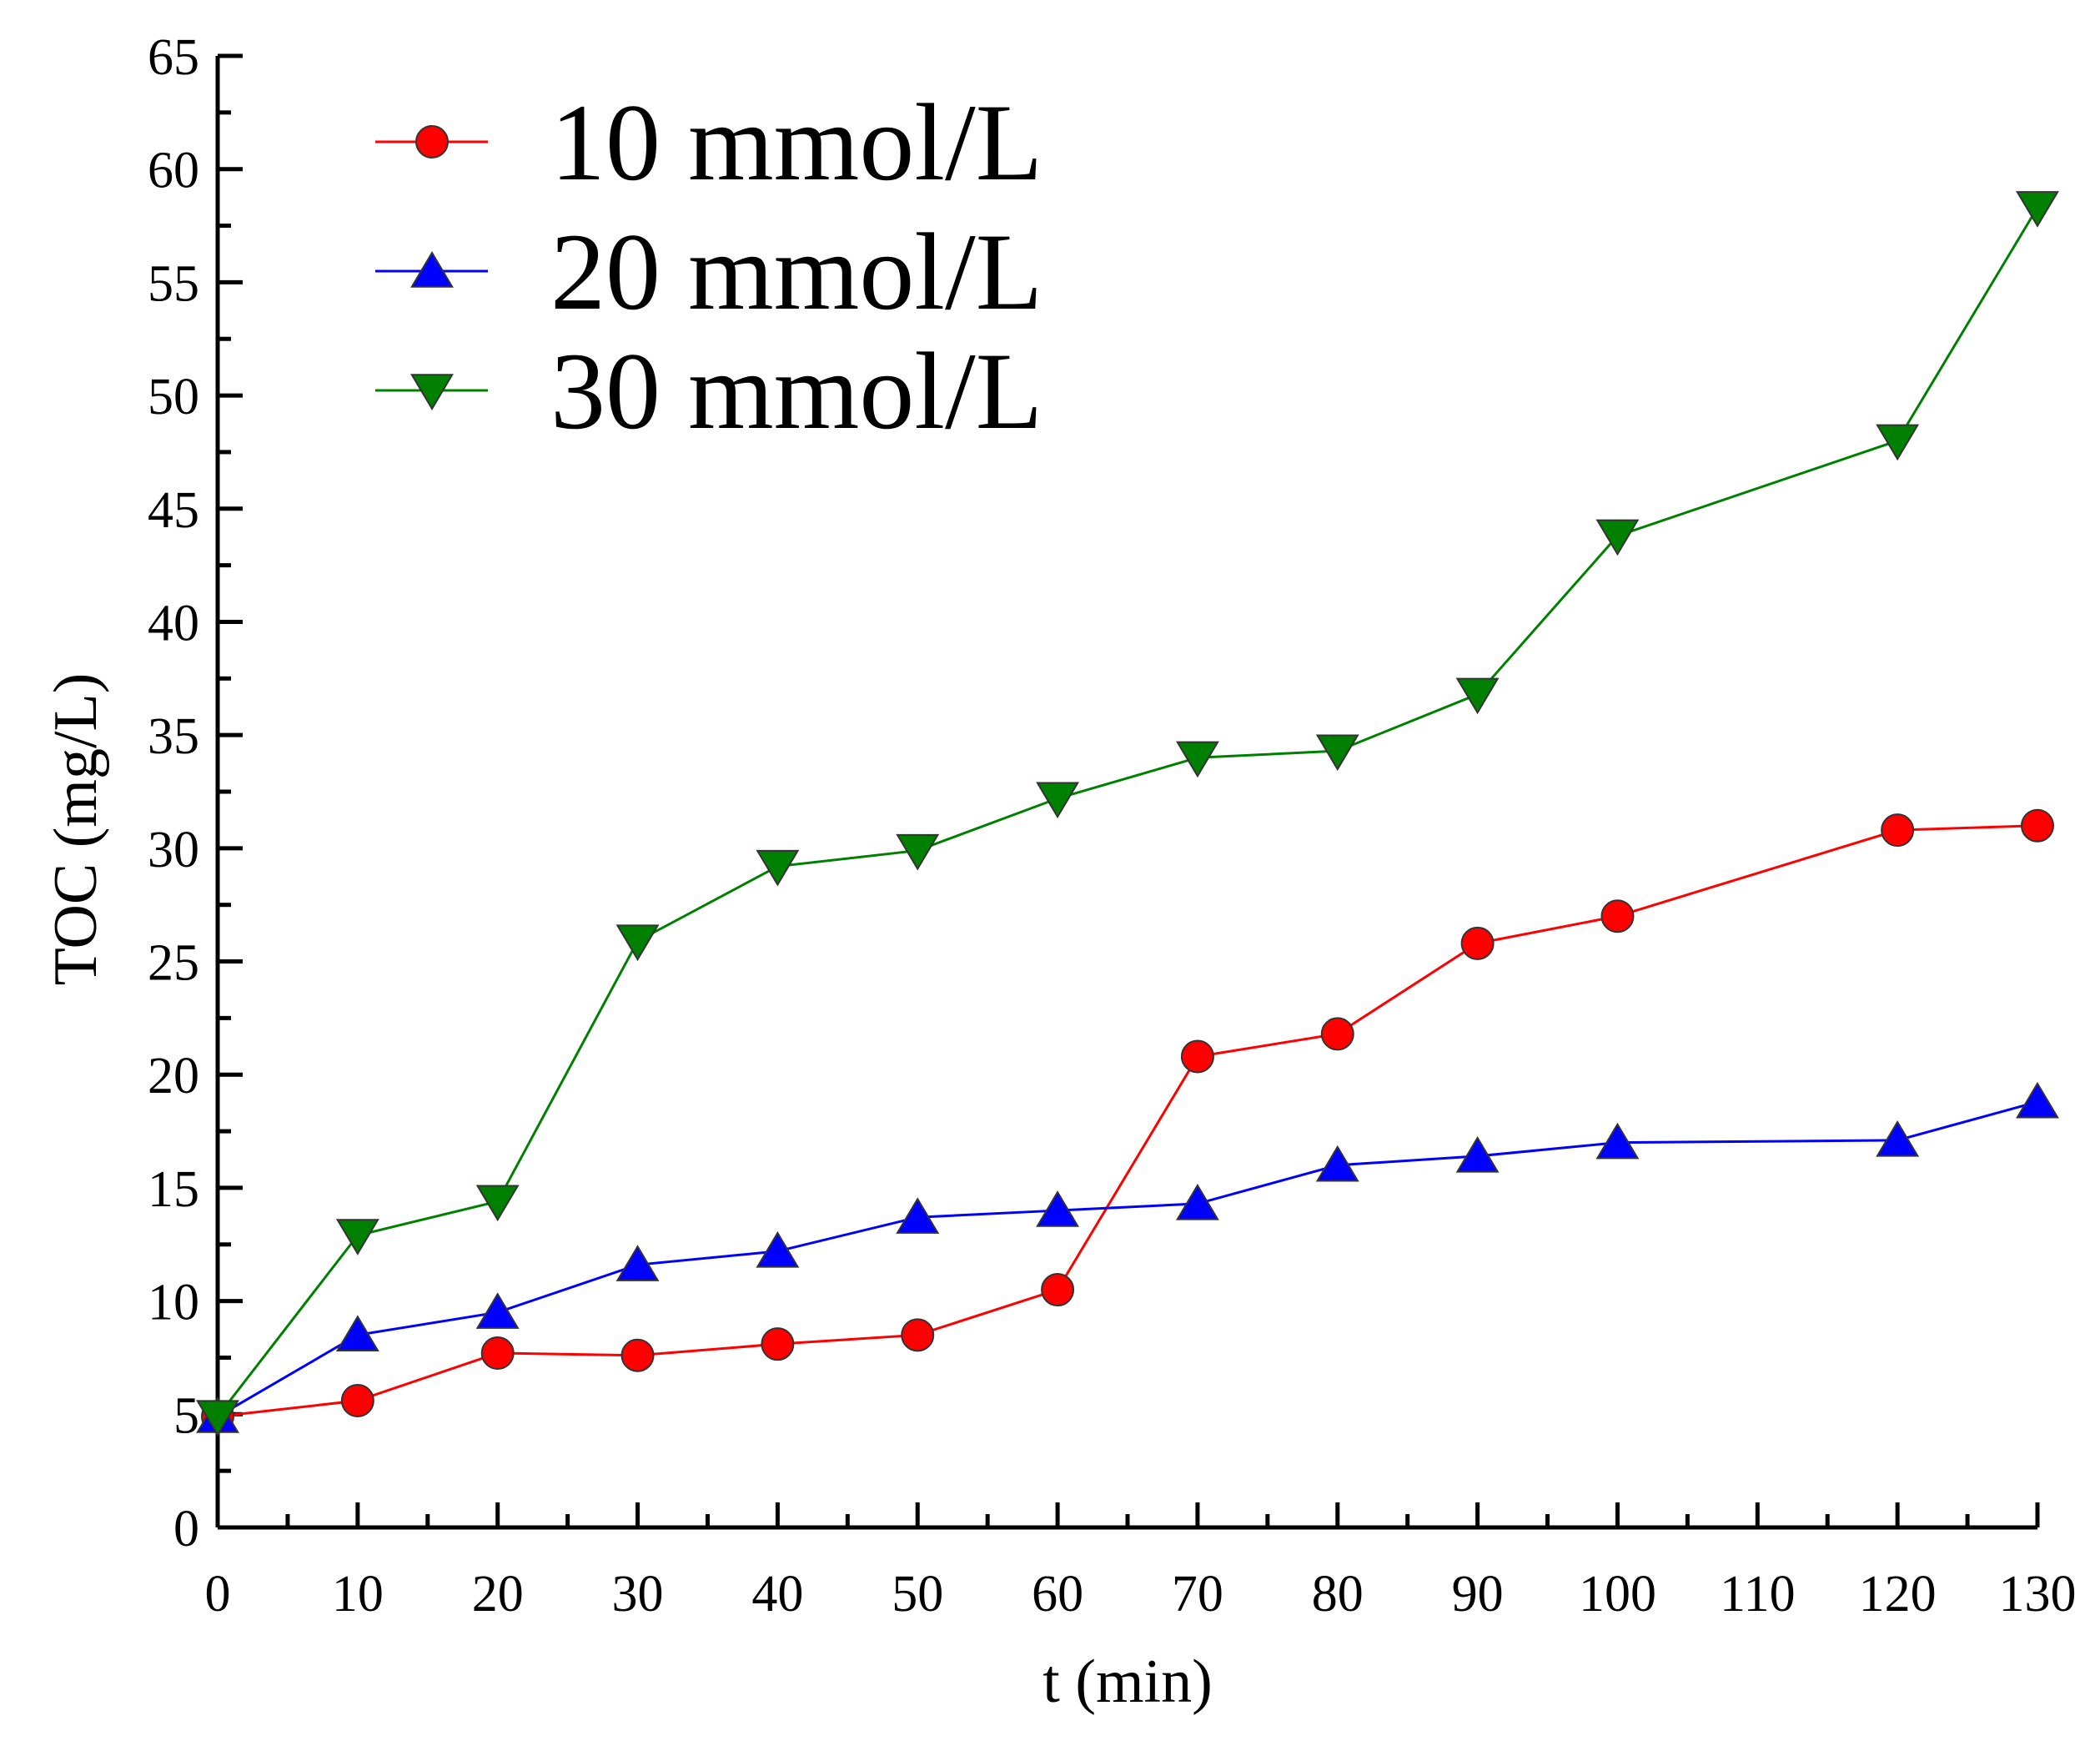 The height and width of the screenshot is (1751, 2100). What do you see at coordinates (796, 142) in the screenshot?
I see `legend-label-0: 10 mmol/L` at bounding box center [796, 142].